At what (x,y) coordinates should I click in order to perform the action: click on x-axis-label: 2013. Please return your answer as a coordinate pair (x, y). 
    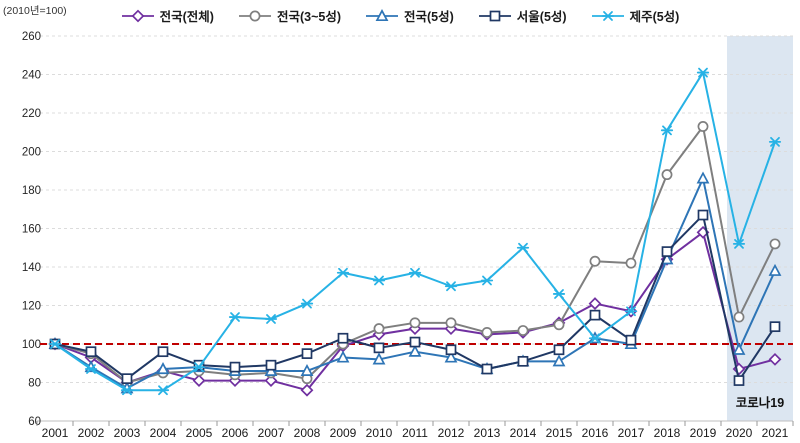
    Looking at the image, I should click on (487, 433).